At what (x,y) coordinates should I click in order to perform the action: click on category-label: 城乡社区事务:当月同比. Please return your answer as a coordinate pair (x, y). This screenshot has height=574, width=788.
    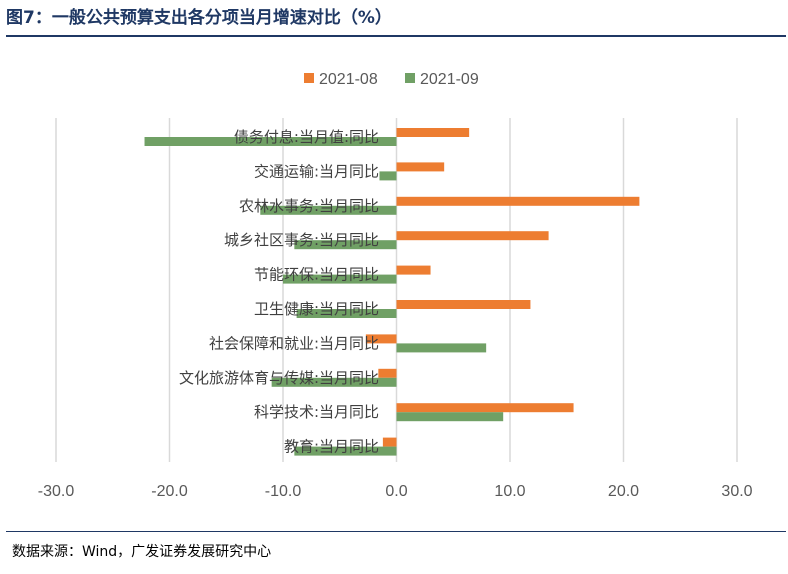
    Looking at the image, I should click on (301, 240).